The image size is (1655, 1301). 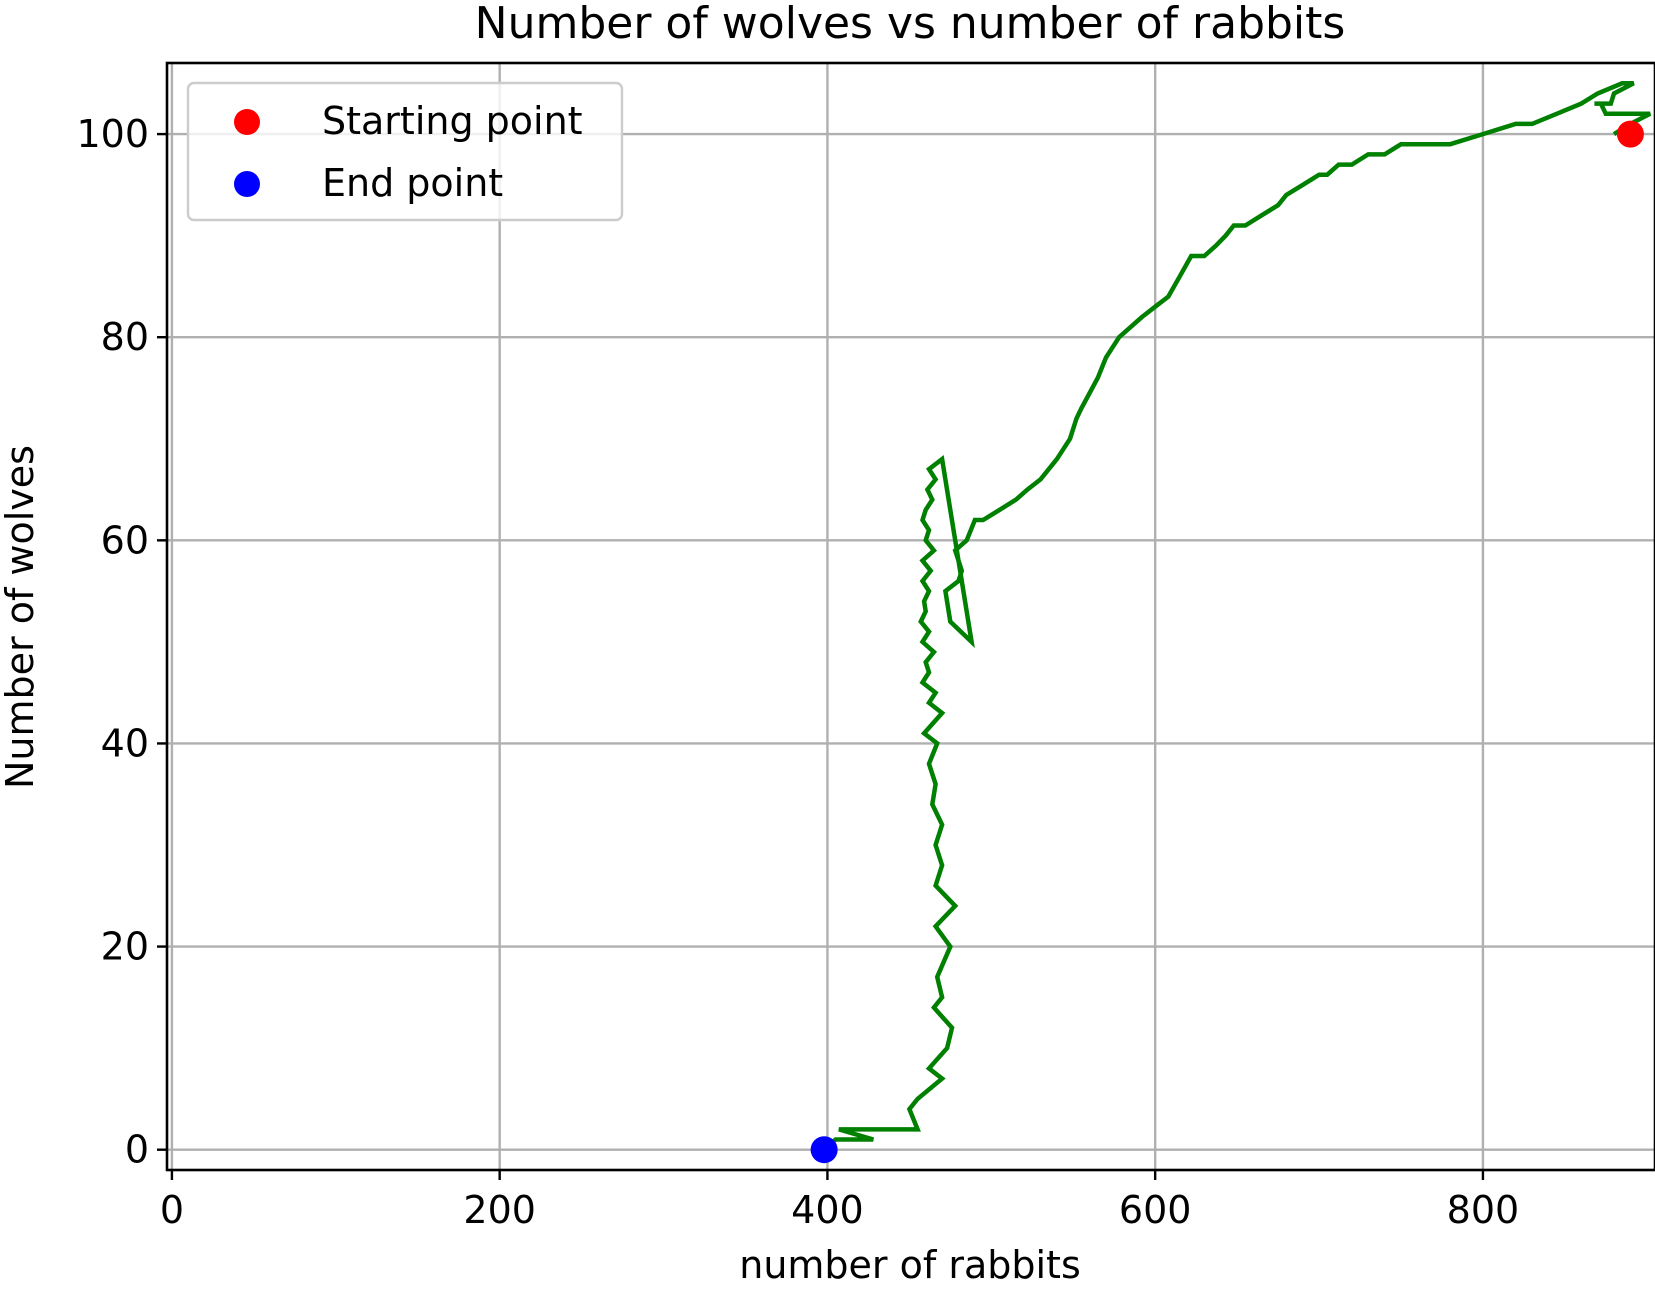 What do you see at coordinates (824, 1150) in the screenshot?
I see `point-marker-end-point` at bounding box center [824, 1150].